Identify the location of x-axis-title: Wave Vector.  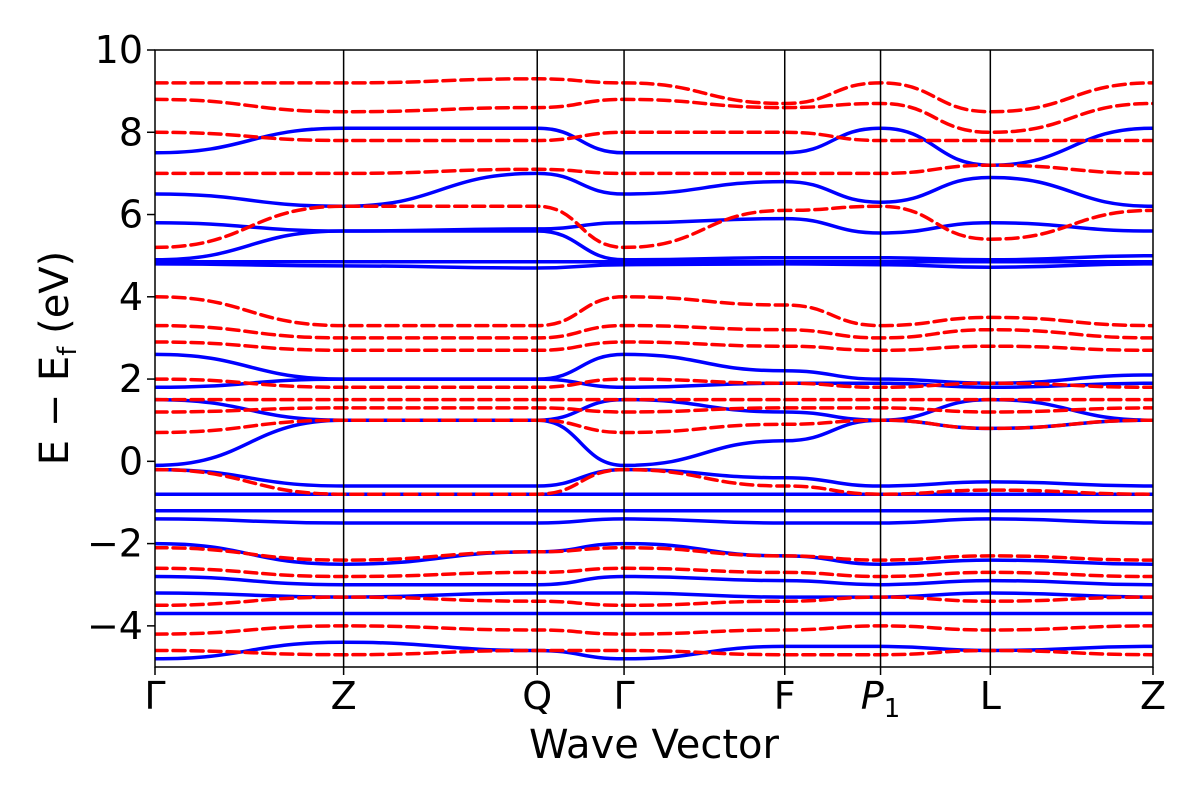
(654, 745).